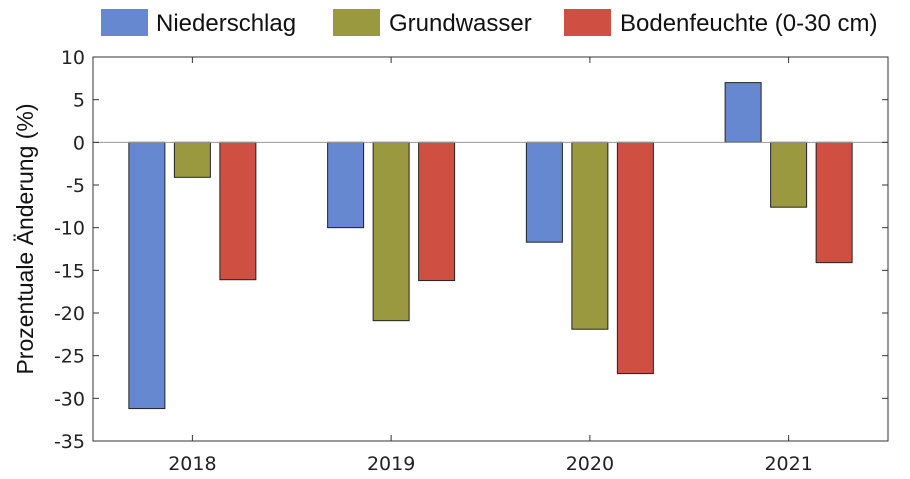 The image size is (910, 479). I want to click on x-tick-label-2021: 2021, so click(788, 464).